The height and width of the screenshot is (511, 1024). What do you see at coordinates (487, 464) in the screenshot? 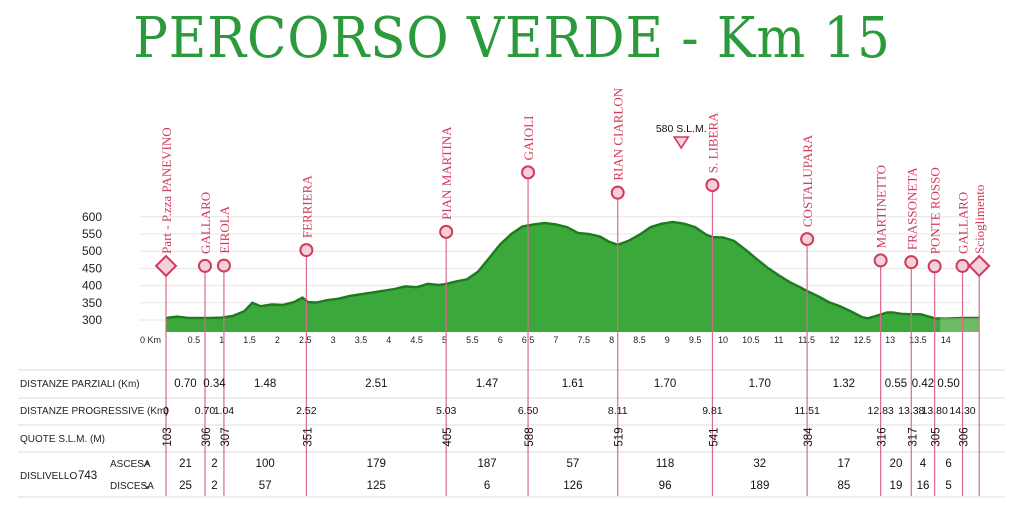
I see `ascesa-value: 187` at bounding box center [487, 464].